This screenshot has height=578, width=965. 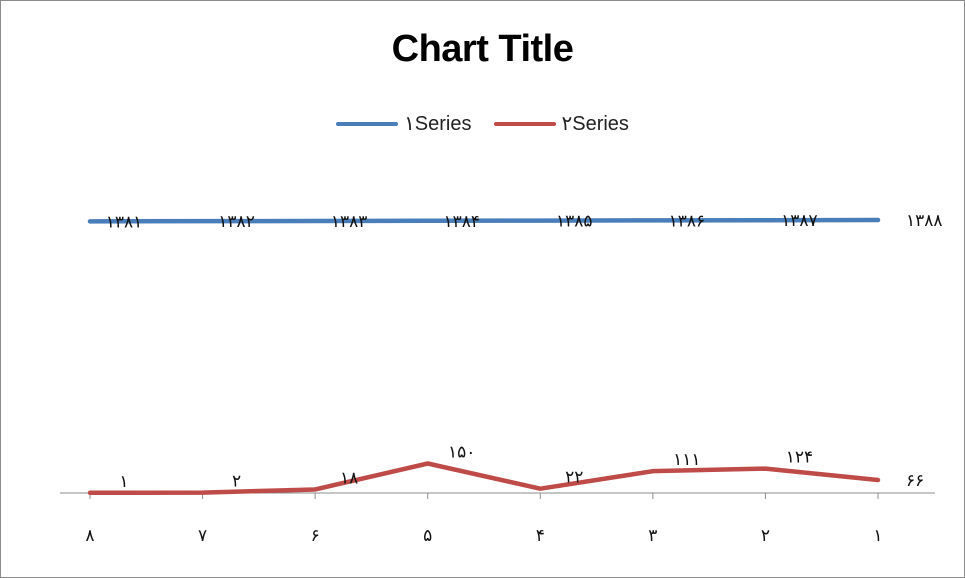 I want to click on legend-item-series-1: ۱Series, so click(x=404, y=123).